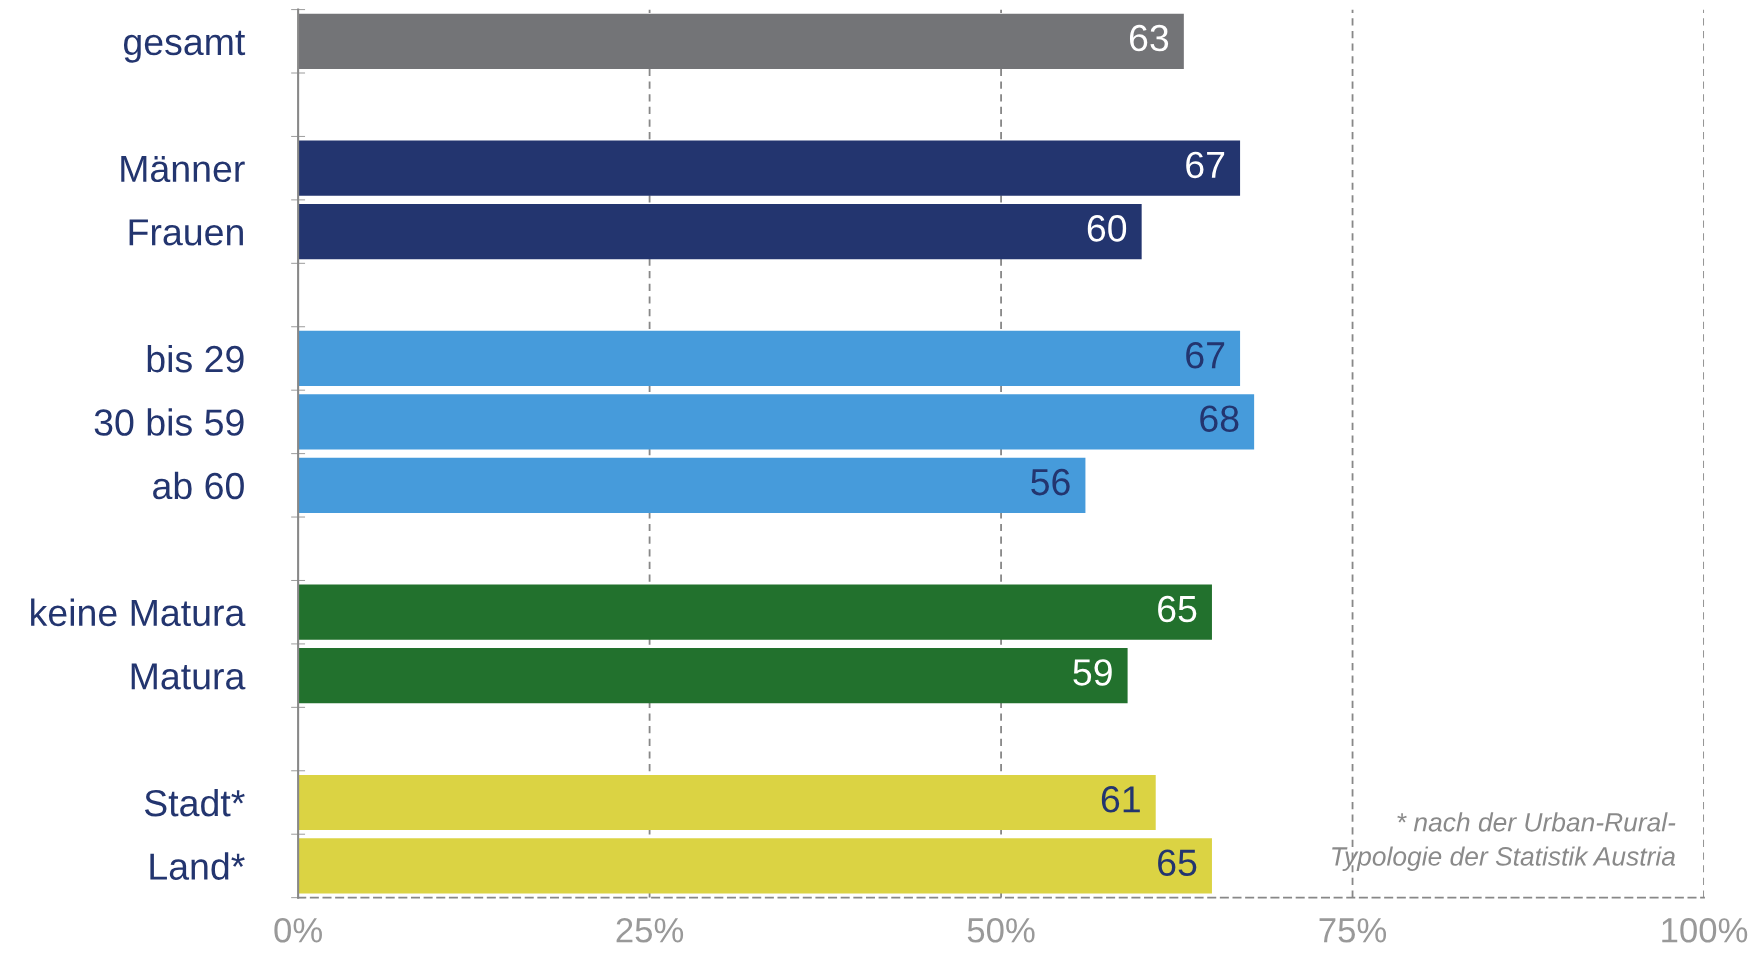 This screenshot has width=1764, height=958. I want to click on x-tick-label: 0%, so click(298, 930).